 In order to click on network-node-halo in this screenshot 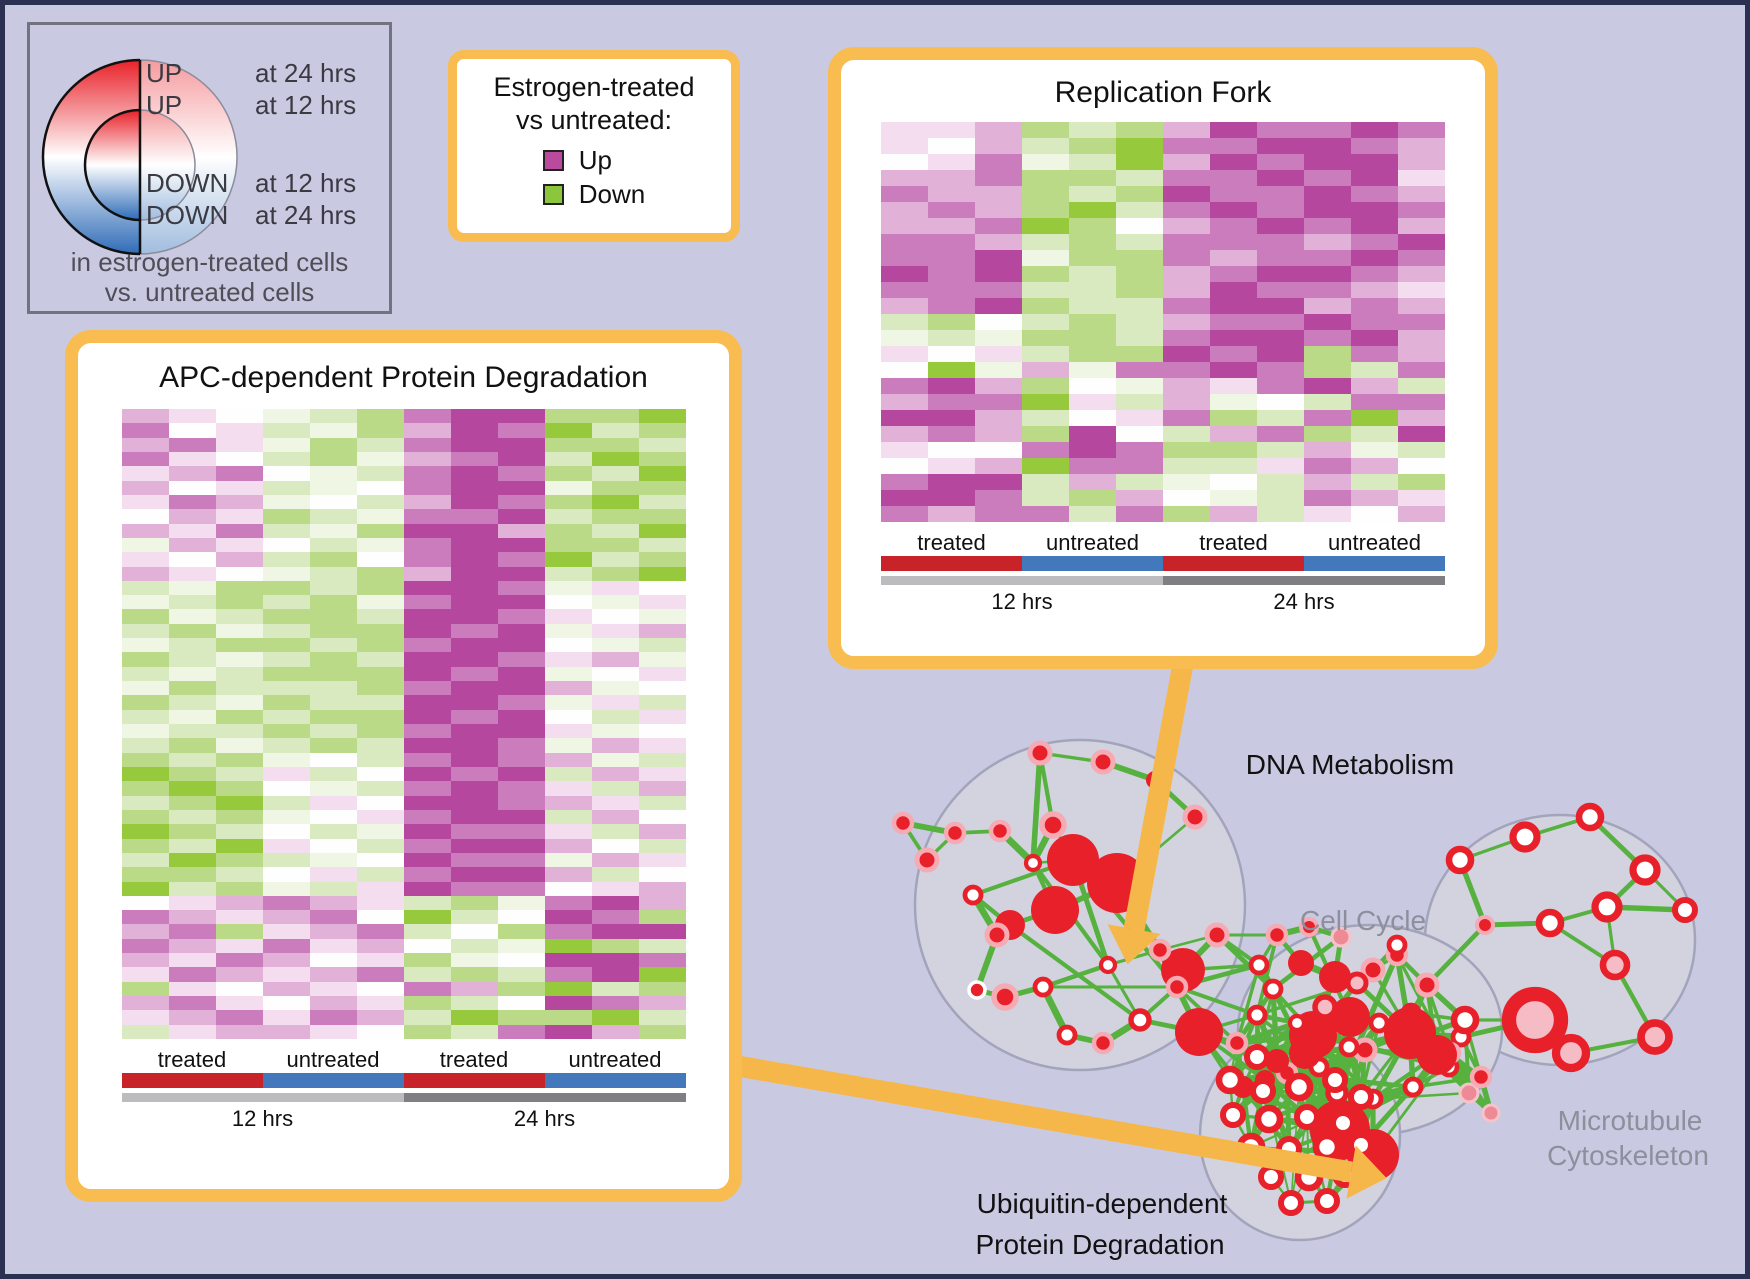, I will do `click(1277, 935)`.